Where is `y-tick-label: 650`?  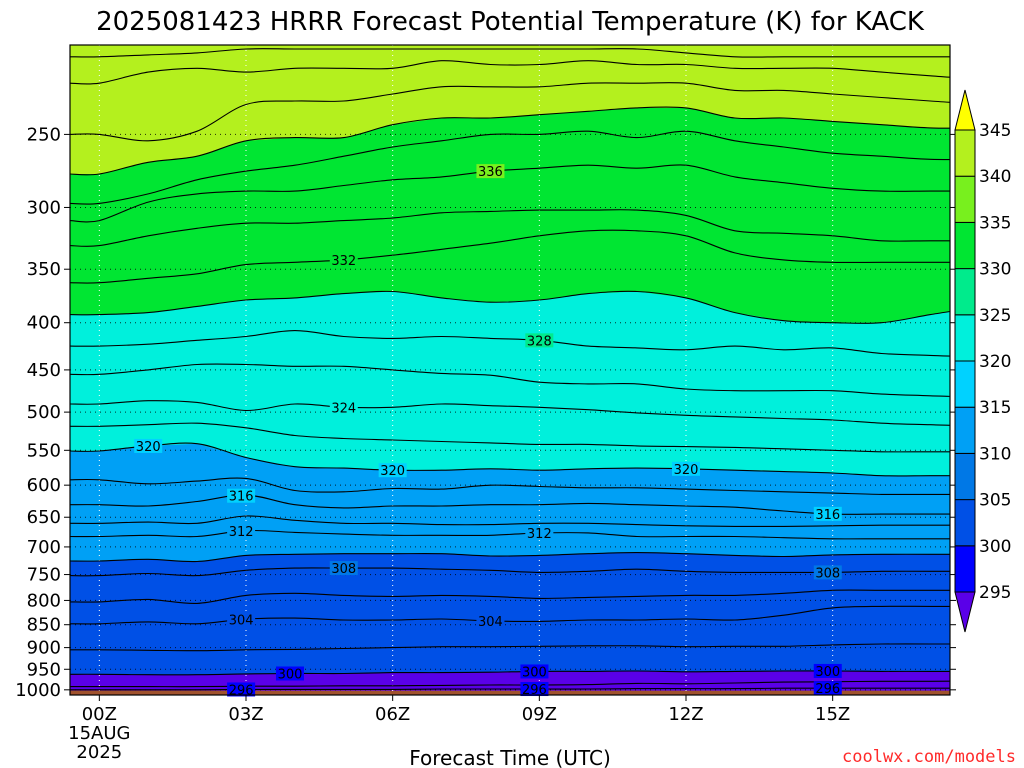
y-tick-label: 650 is located at coordinates (44, 517).